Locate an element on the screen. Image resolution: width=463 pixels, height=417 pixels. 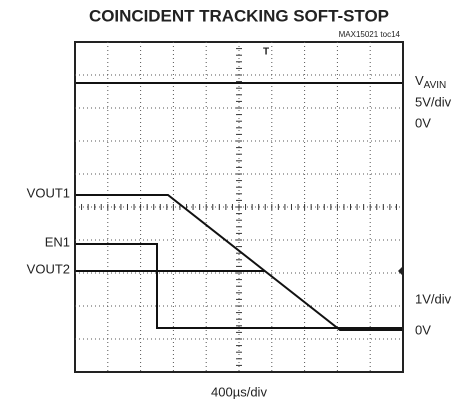
time-scale: 400µs/div is located at coordinates (239, 391).